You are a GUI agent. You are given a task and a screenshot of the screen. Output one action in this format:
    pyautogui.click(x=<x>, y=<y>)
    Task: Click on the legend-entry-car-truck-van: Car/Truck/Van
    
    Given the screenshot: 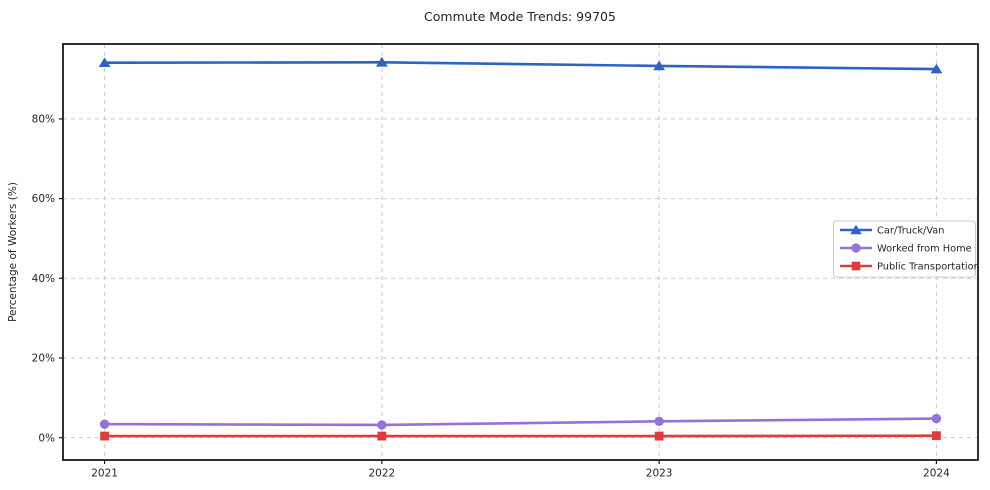 What is the action you would take?
    pyautogui.click(x=892, y=230)
    